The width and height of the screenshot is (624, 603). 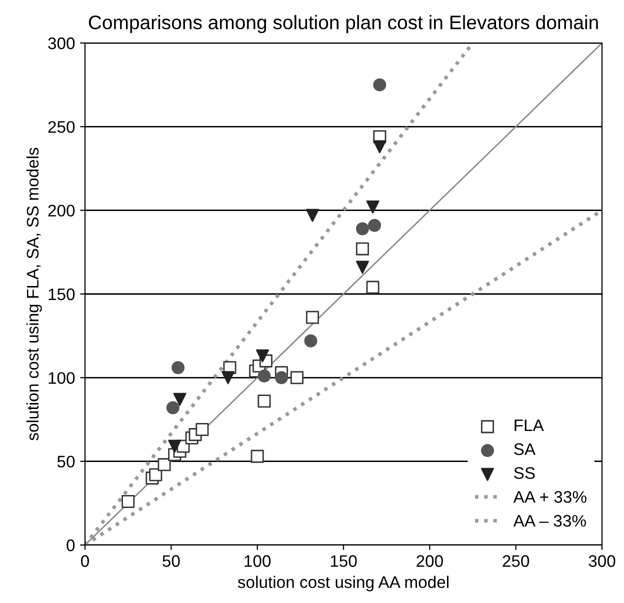 What do you see at coordinates (66, 462) in the screenshot?
I see `y-tick-label: 50` at bounding box center [66, 462].